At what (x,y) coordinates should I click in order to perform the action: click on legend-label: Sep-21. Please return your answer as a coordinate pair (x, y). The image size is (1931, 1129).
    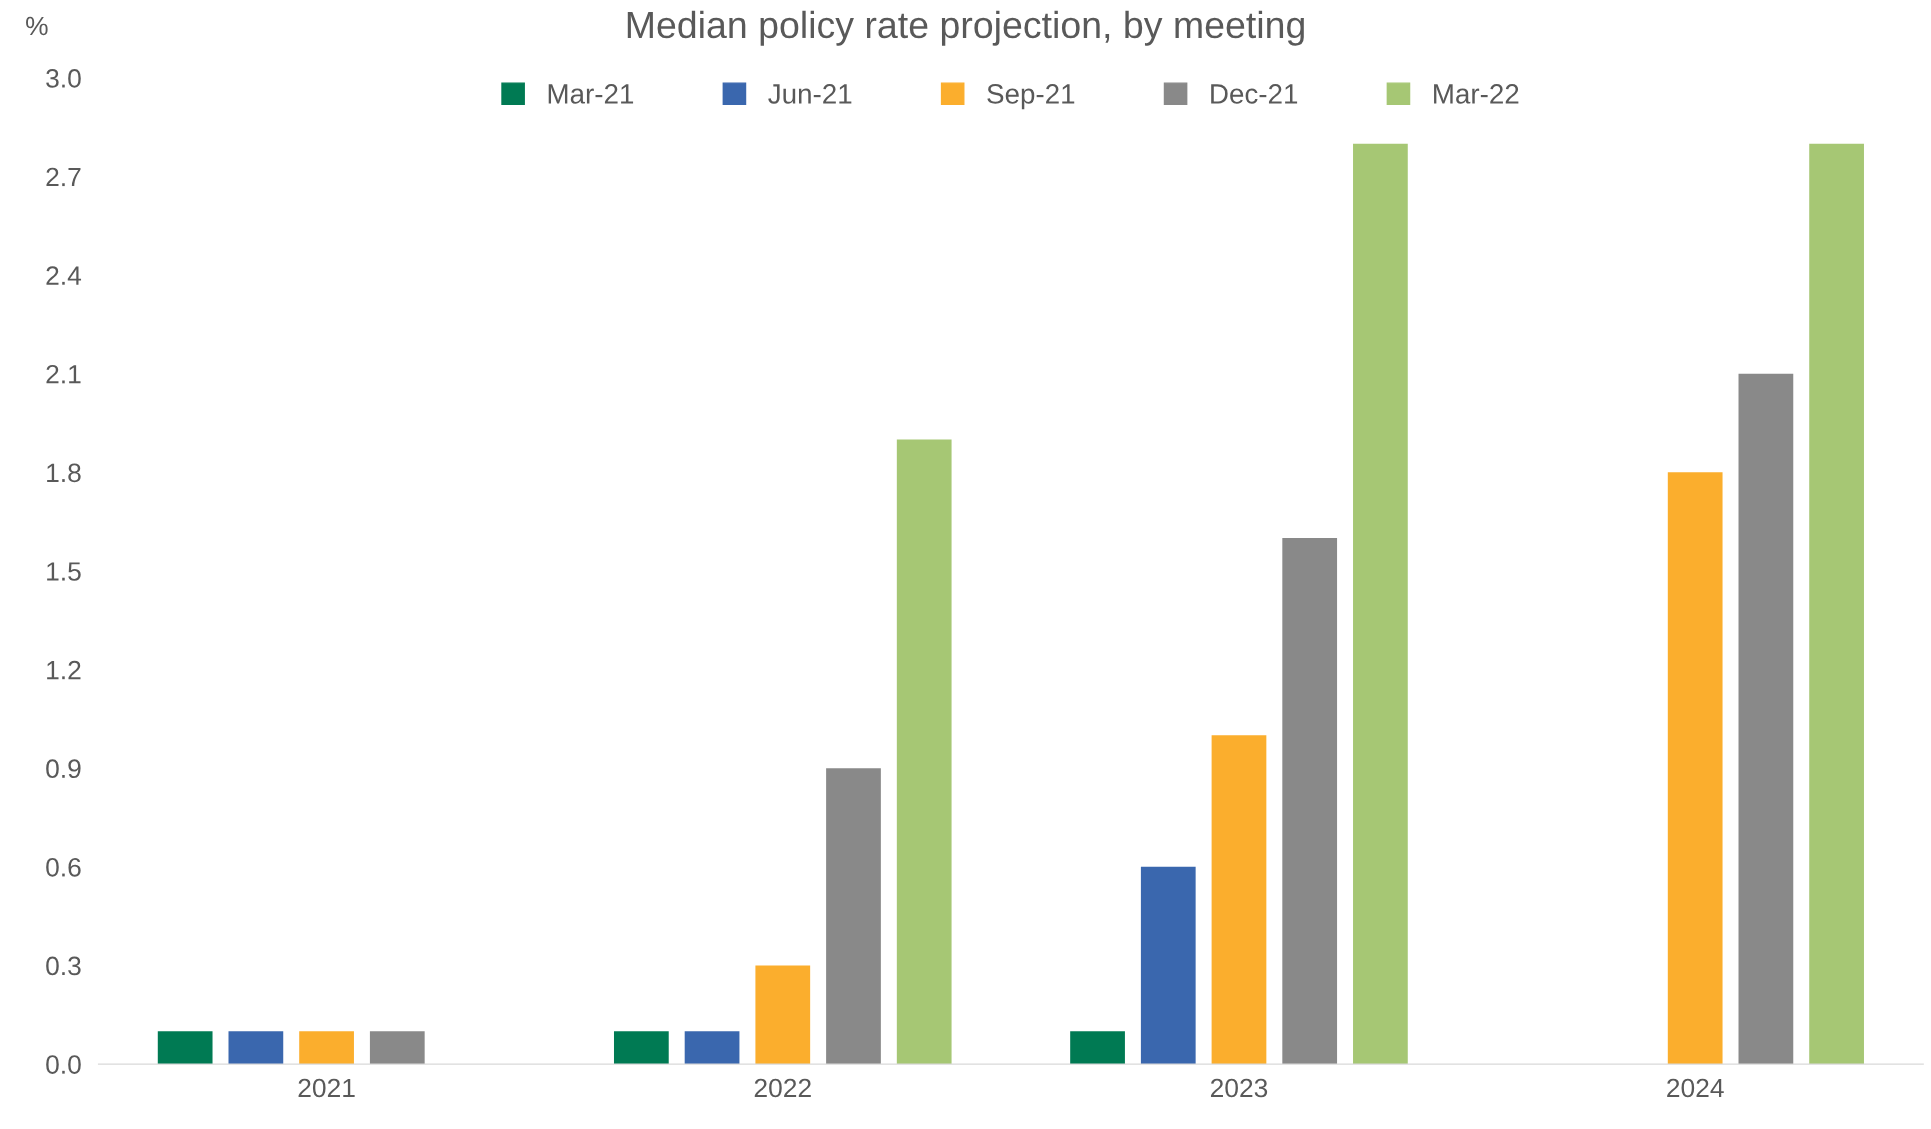
    Looking at the image, I should click on (1031, 97).